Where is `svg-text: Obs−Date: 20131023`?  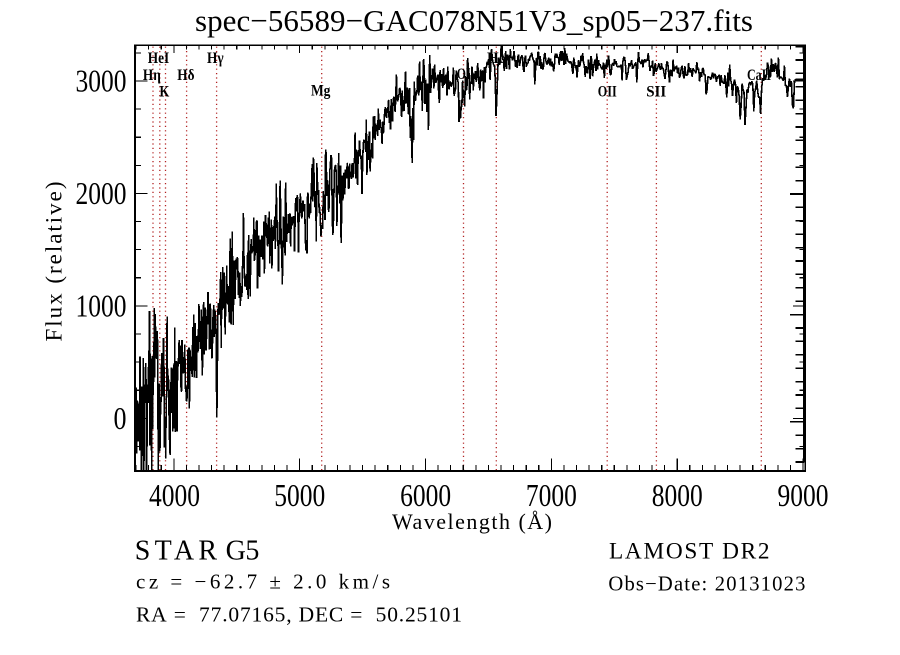
svg-text: Obs−Date: 20131023 is located at coordinates (706, 584).